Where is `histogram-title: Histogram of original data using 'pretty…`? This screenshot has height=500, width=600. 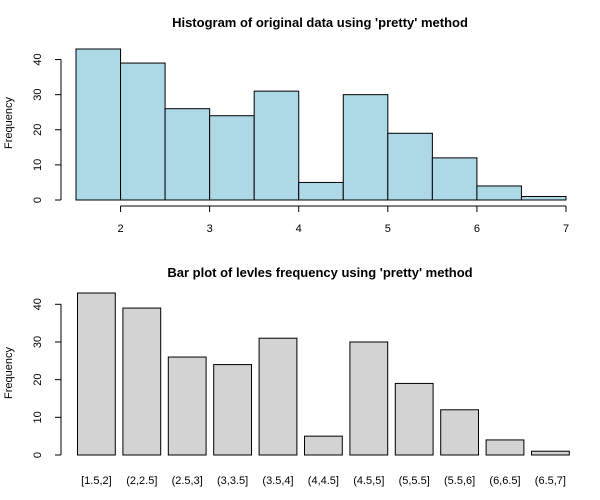
histogram-title: Histogram of original data using 'pretty… is located at coordinates (320, 22).